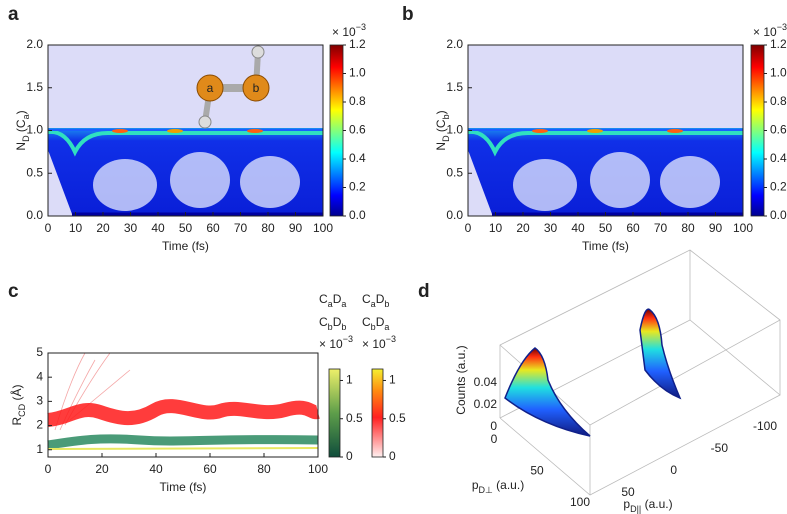 The height and width of the screenshot is (514, 787). What do you see at coordinates (39, 425) in the screenshot?
I see `y-tick-label: 2` at bounding box center [39, 425].